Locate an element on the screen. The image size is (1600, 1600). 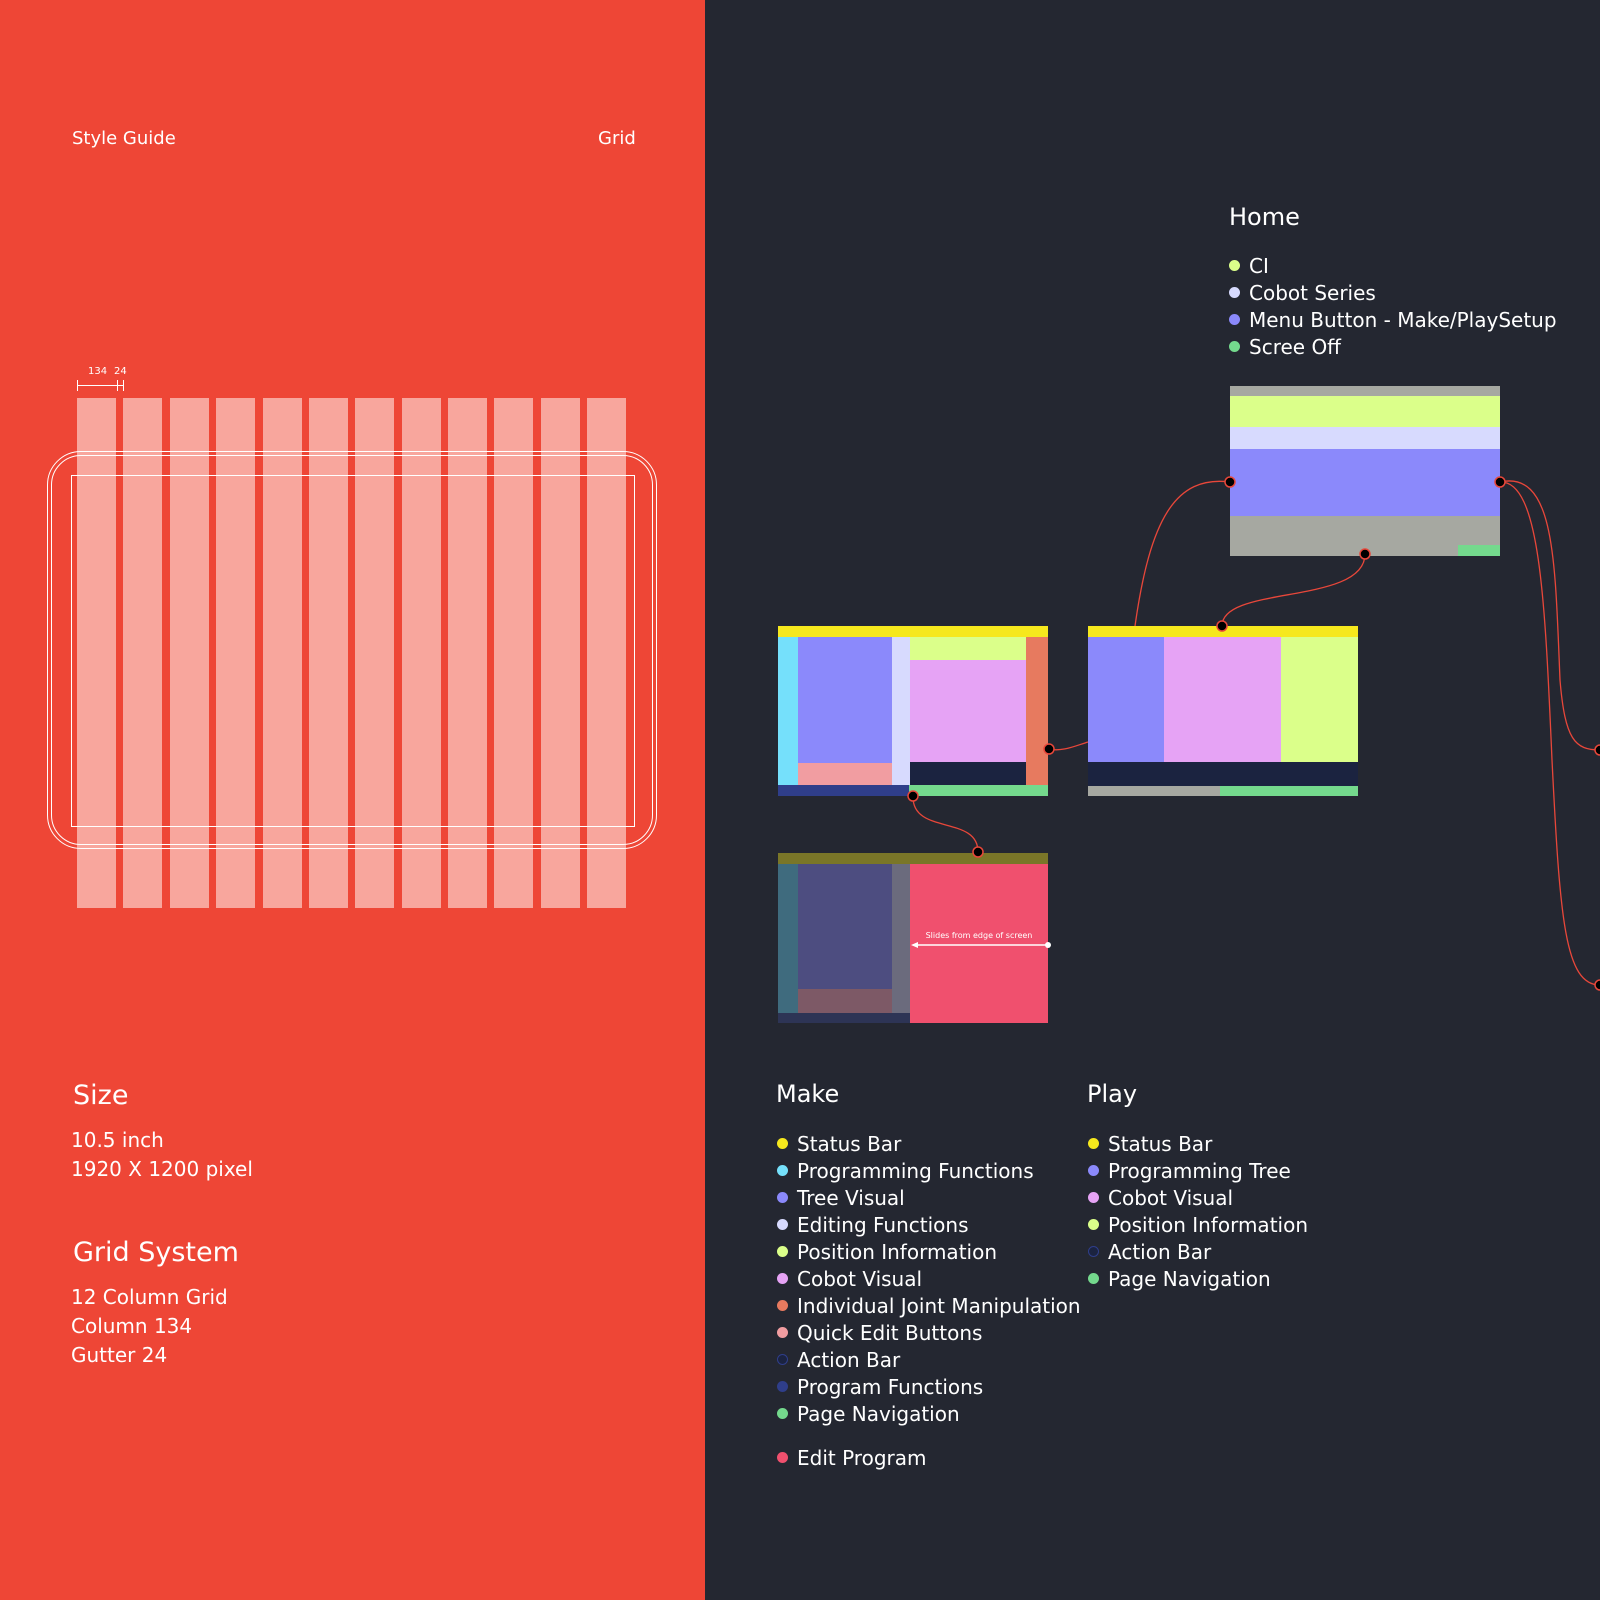
grid-system-line: Column 134 is located at coordinates (132, 1326).